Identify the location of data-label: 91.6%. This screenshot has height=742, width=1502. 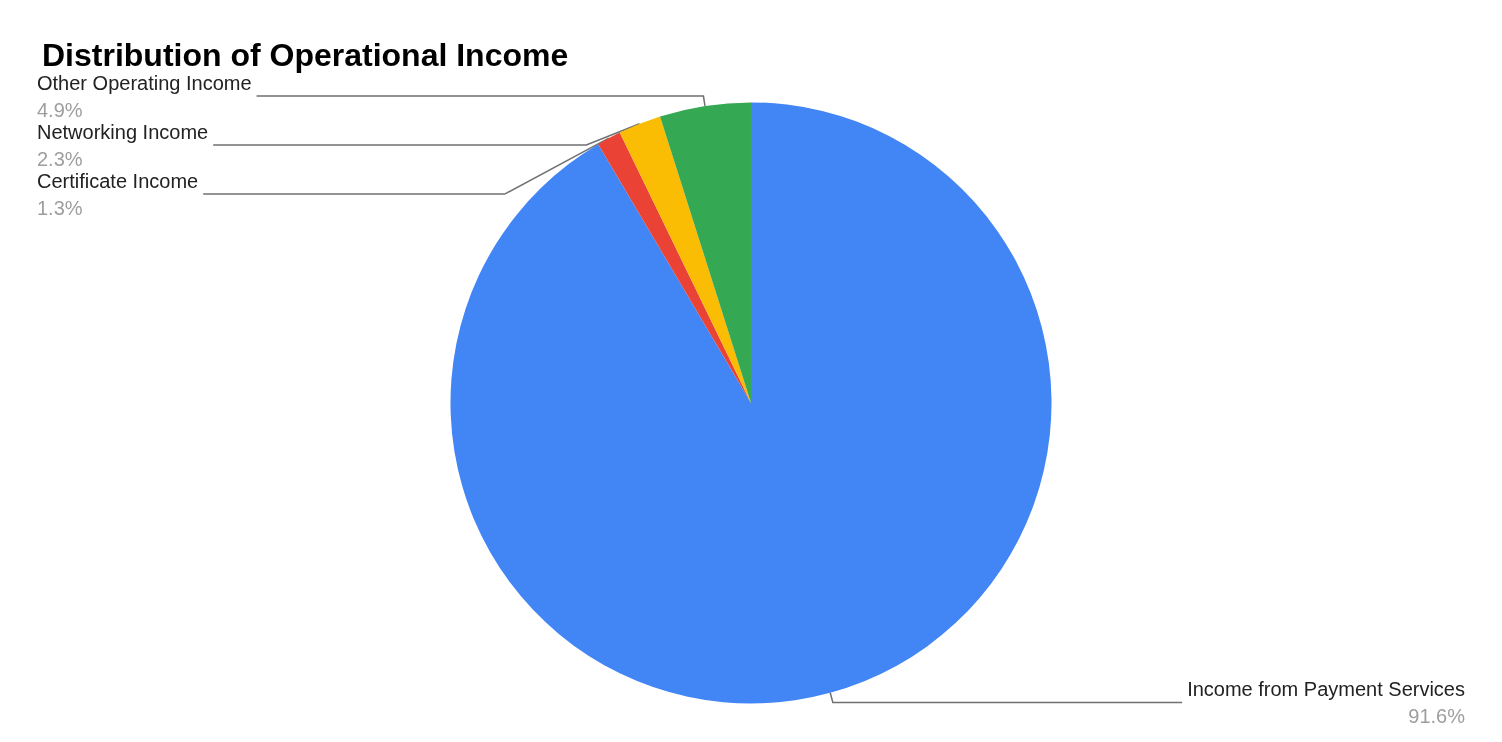
(1437, 716).